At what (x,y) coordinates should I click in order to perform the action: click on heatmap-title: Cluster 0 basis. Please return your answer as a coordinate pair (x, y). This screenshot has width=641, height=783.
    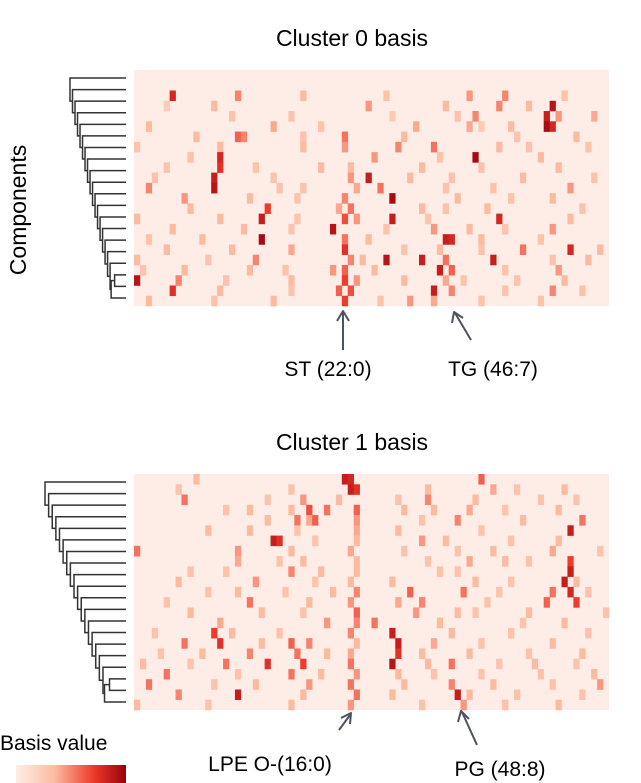
    Looking at the image, I should click on (352, 38).